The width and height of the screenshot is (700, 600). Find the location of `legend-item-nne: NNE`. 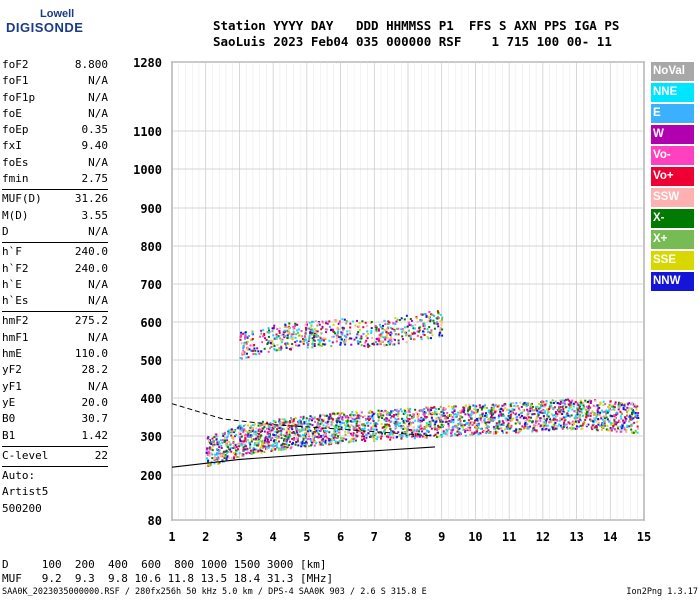

legend-item-nne: NNE is located at coordinates (672, 92).